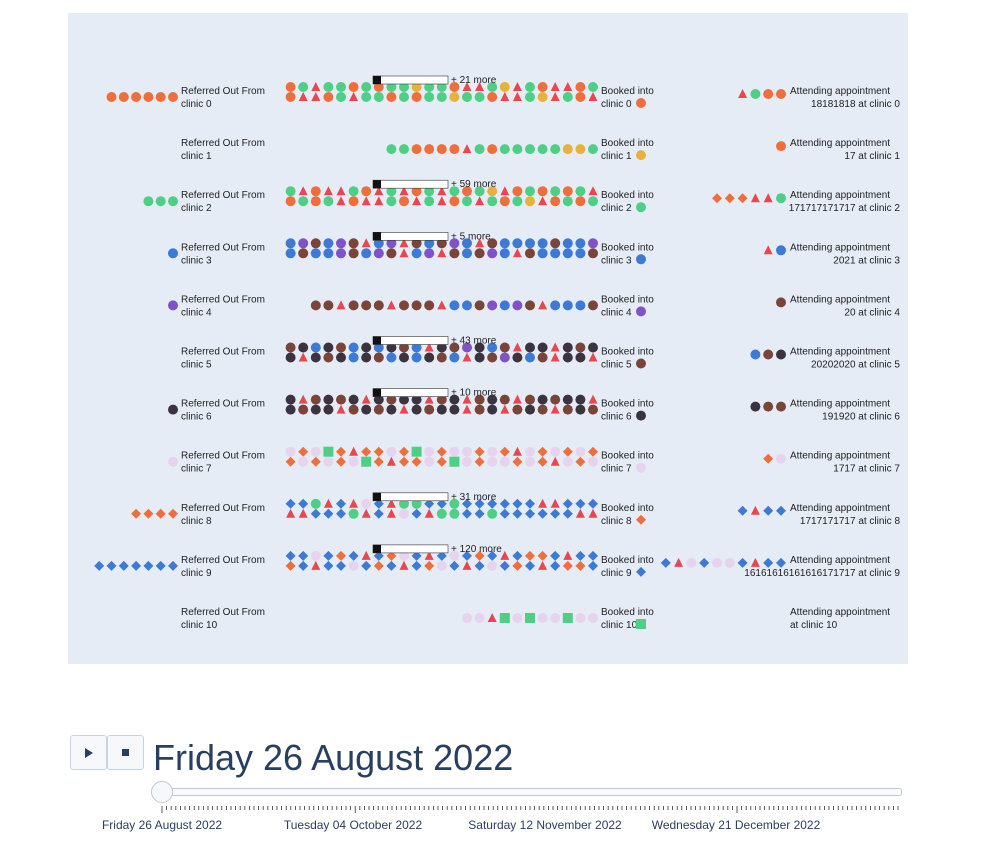 Image resolution: width=981 pixels, height=850 pixels. I want to click on frame-slider-handle, so click(162, 792).